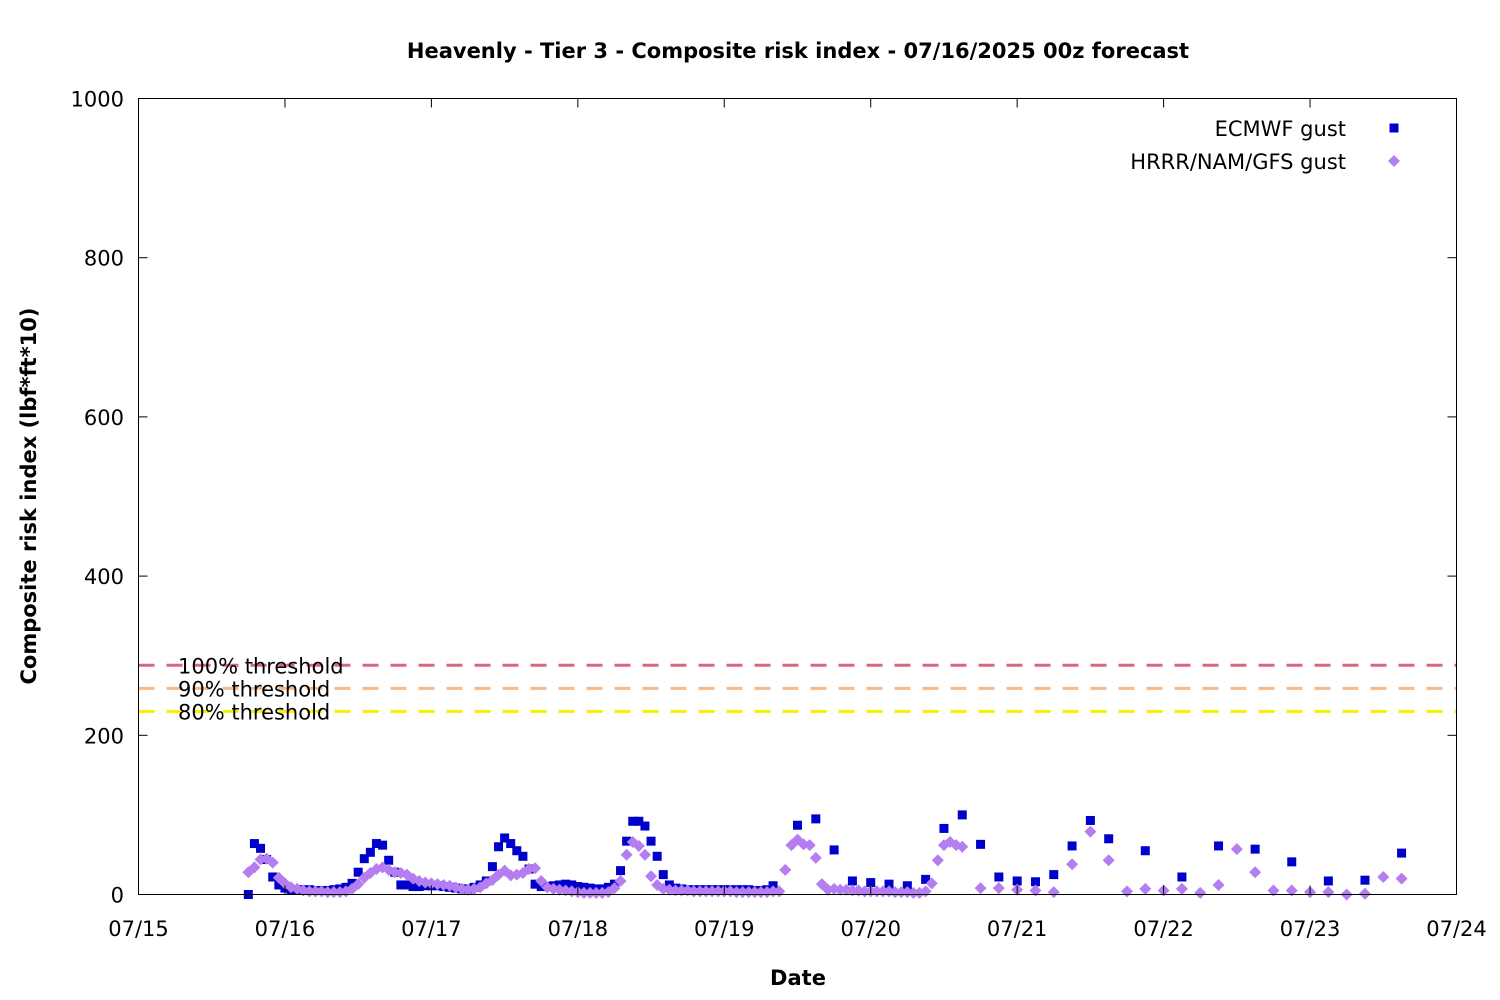 The height and width of the screenshot is (1000, 1500). I want to click on threshold-label: 90% threshold, so click(254, 689).